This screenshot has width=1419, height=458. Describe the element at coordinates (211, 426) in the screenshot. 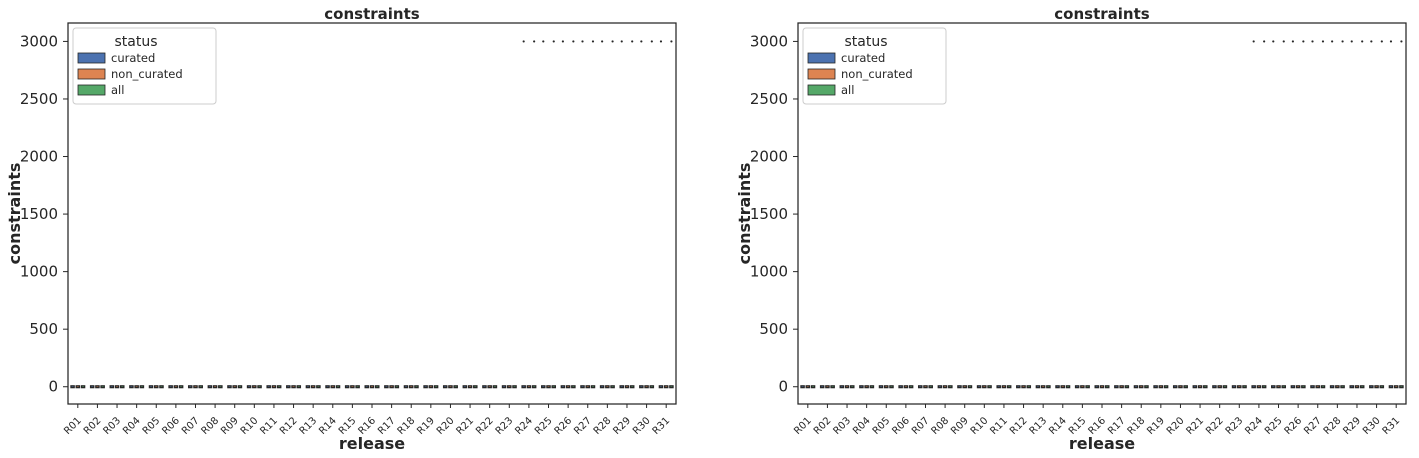

I see `x-tick-label: R08` at that location.